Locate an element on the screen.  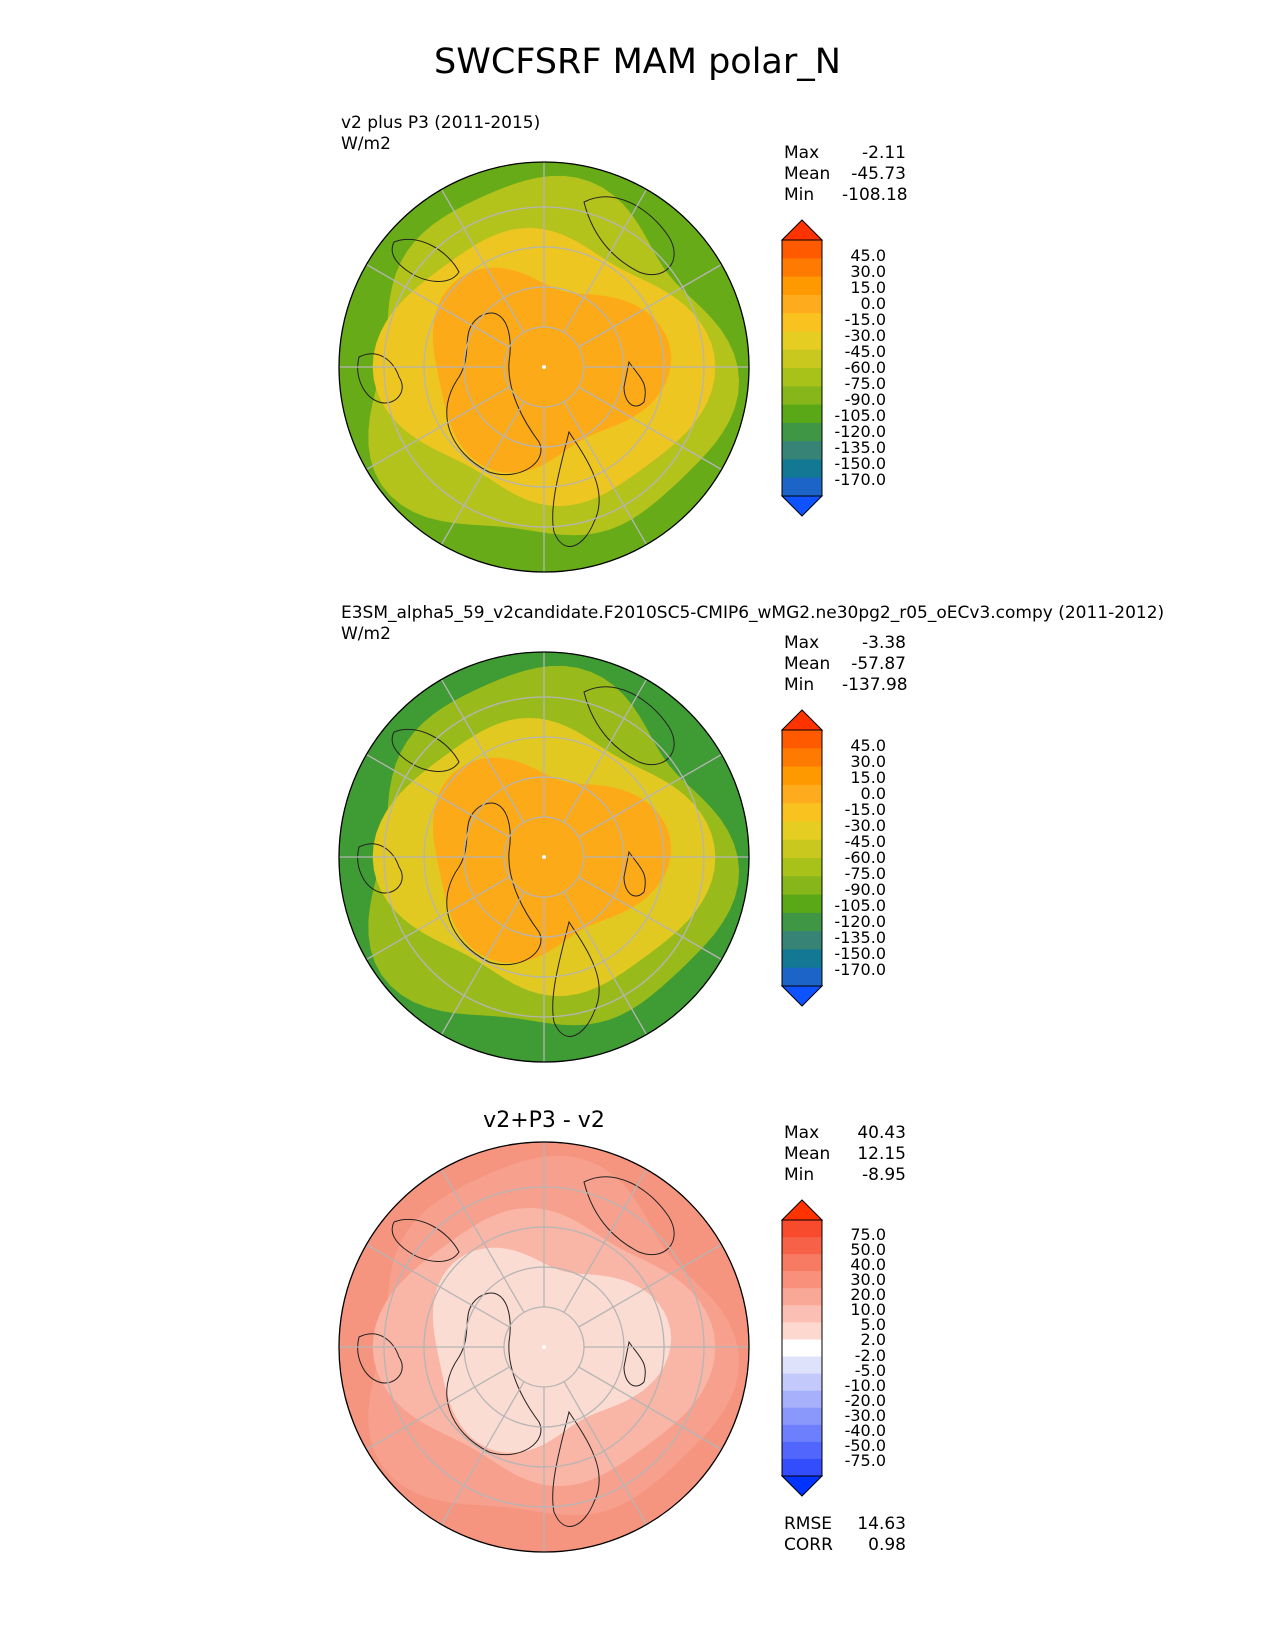
panel-1-colorbar is located at coordinates (802, 368).